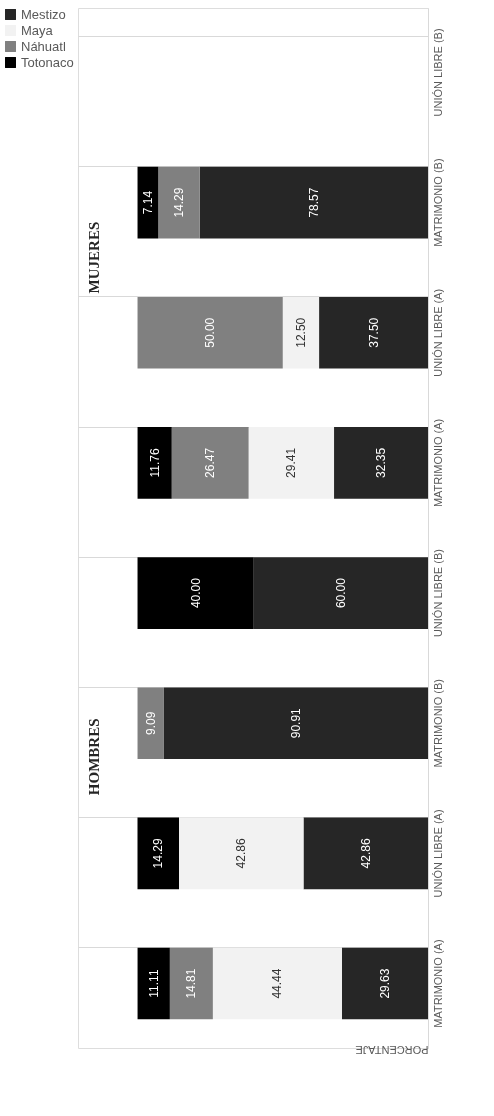 The height and width of the screenshot is (1116, 494). I want to click on text: MUJERES, so click(94, 257).